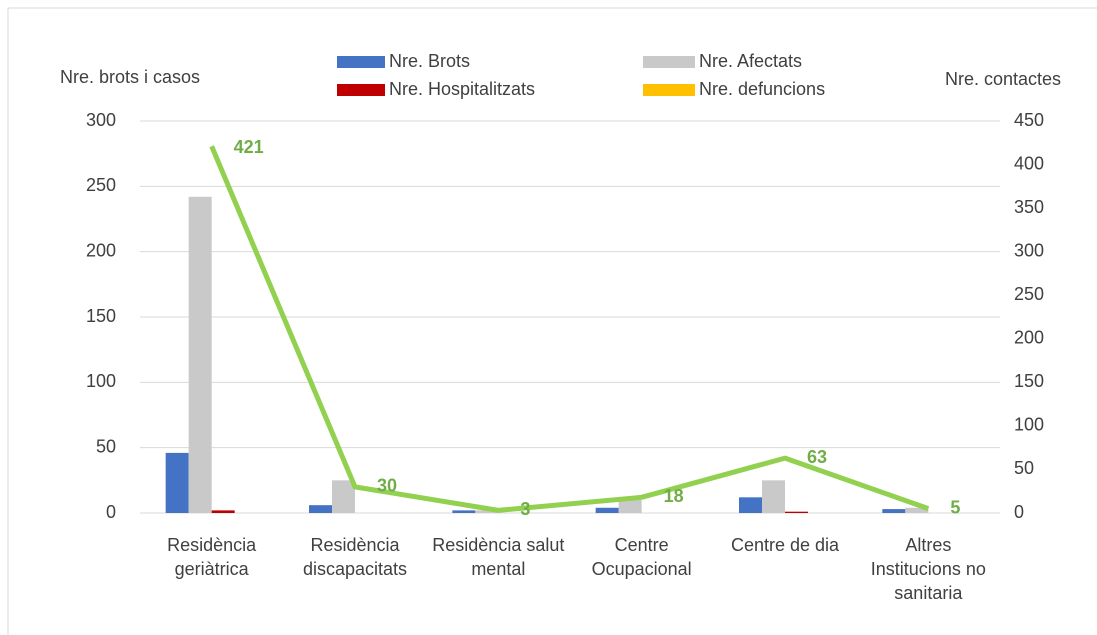 The image size is (1097, 635). Describe the element at coordinates (1024, 468) in the screenshot. I see `y2-tick-label: 50` at that location.